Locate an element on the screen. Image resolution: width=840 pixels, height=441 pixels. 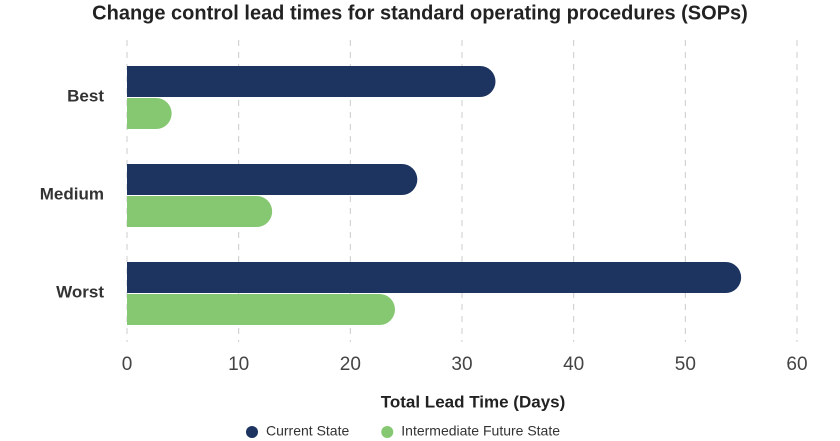
y-tick-label: Best is located at coordinates (85, 95).